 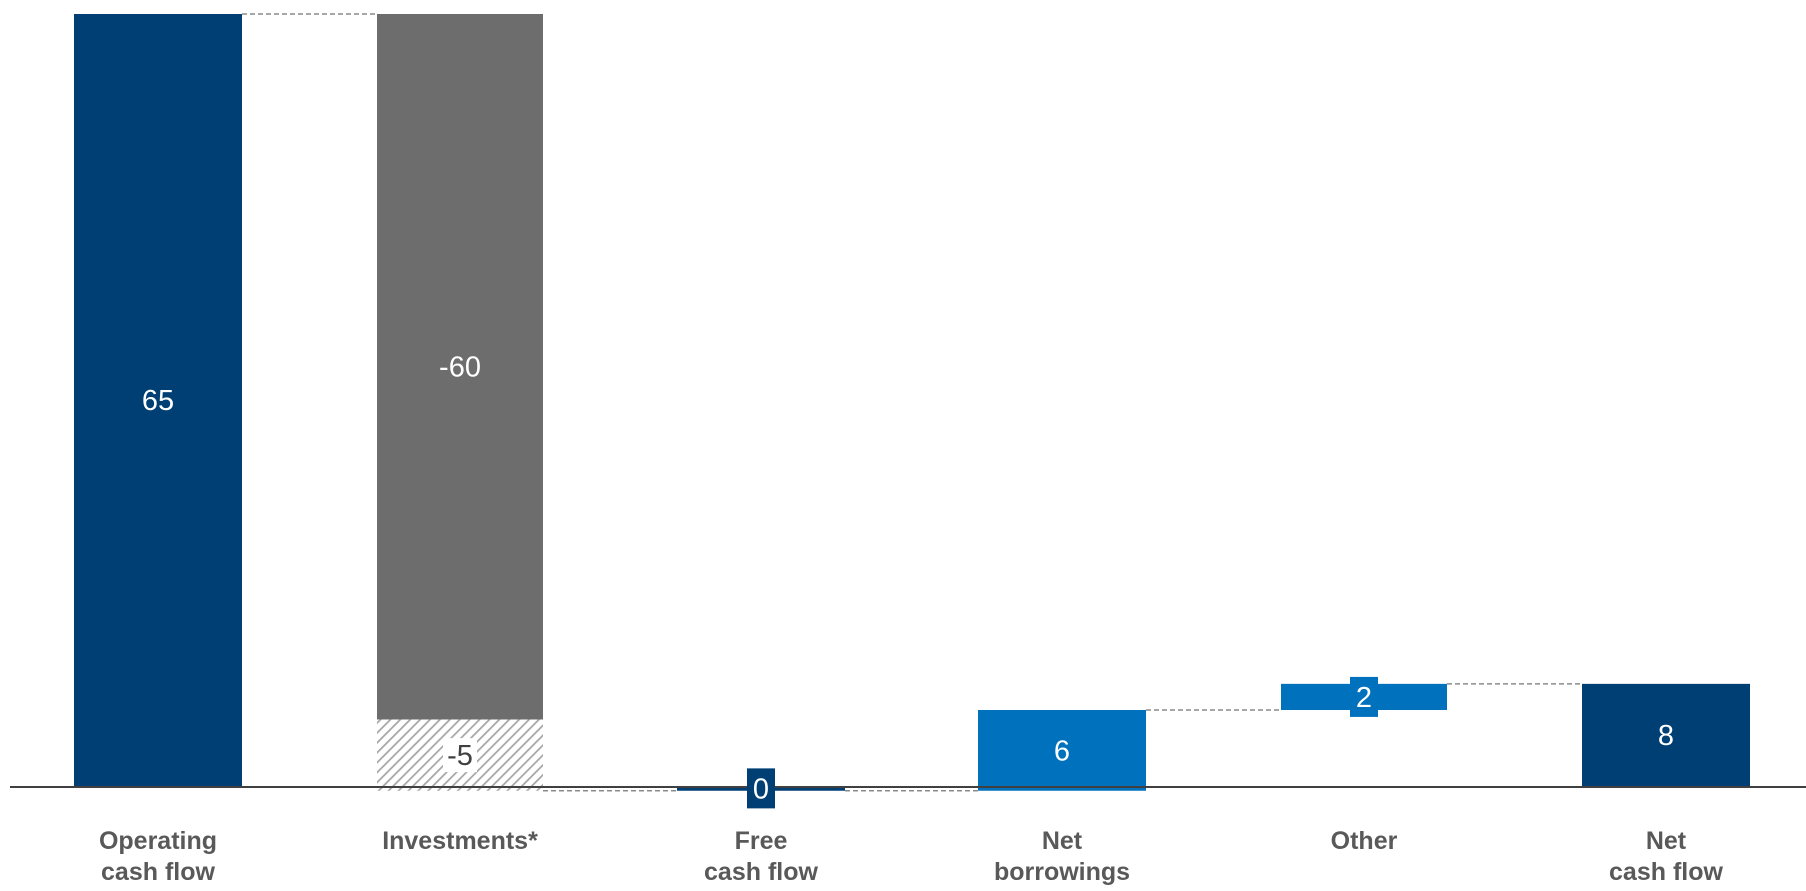 I want to click on value-label: 0, so click(x=761, y=788).